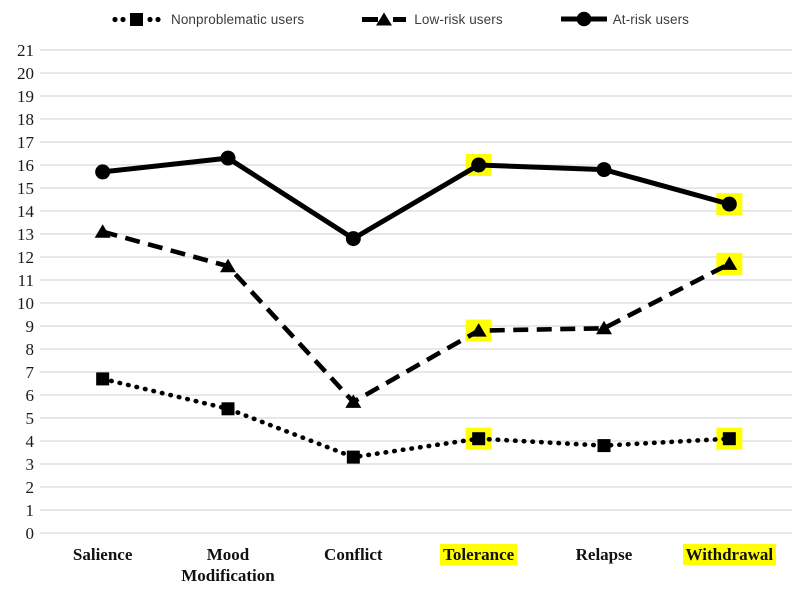  Describe the element at coordinates (30, 533) in the screenshot. I see `y-tick-label: 0` at that location.